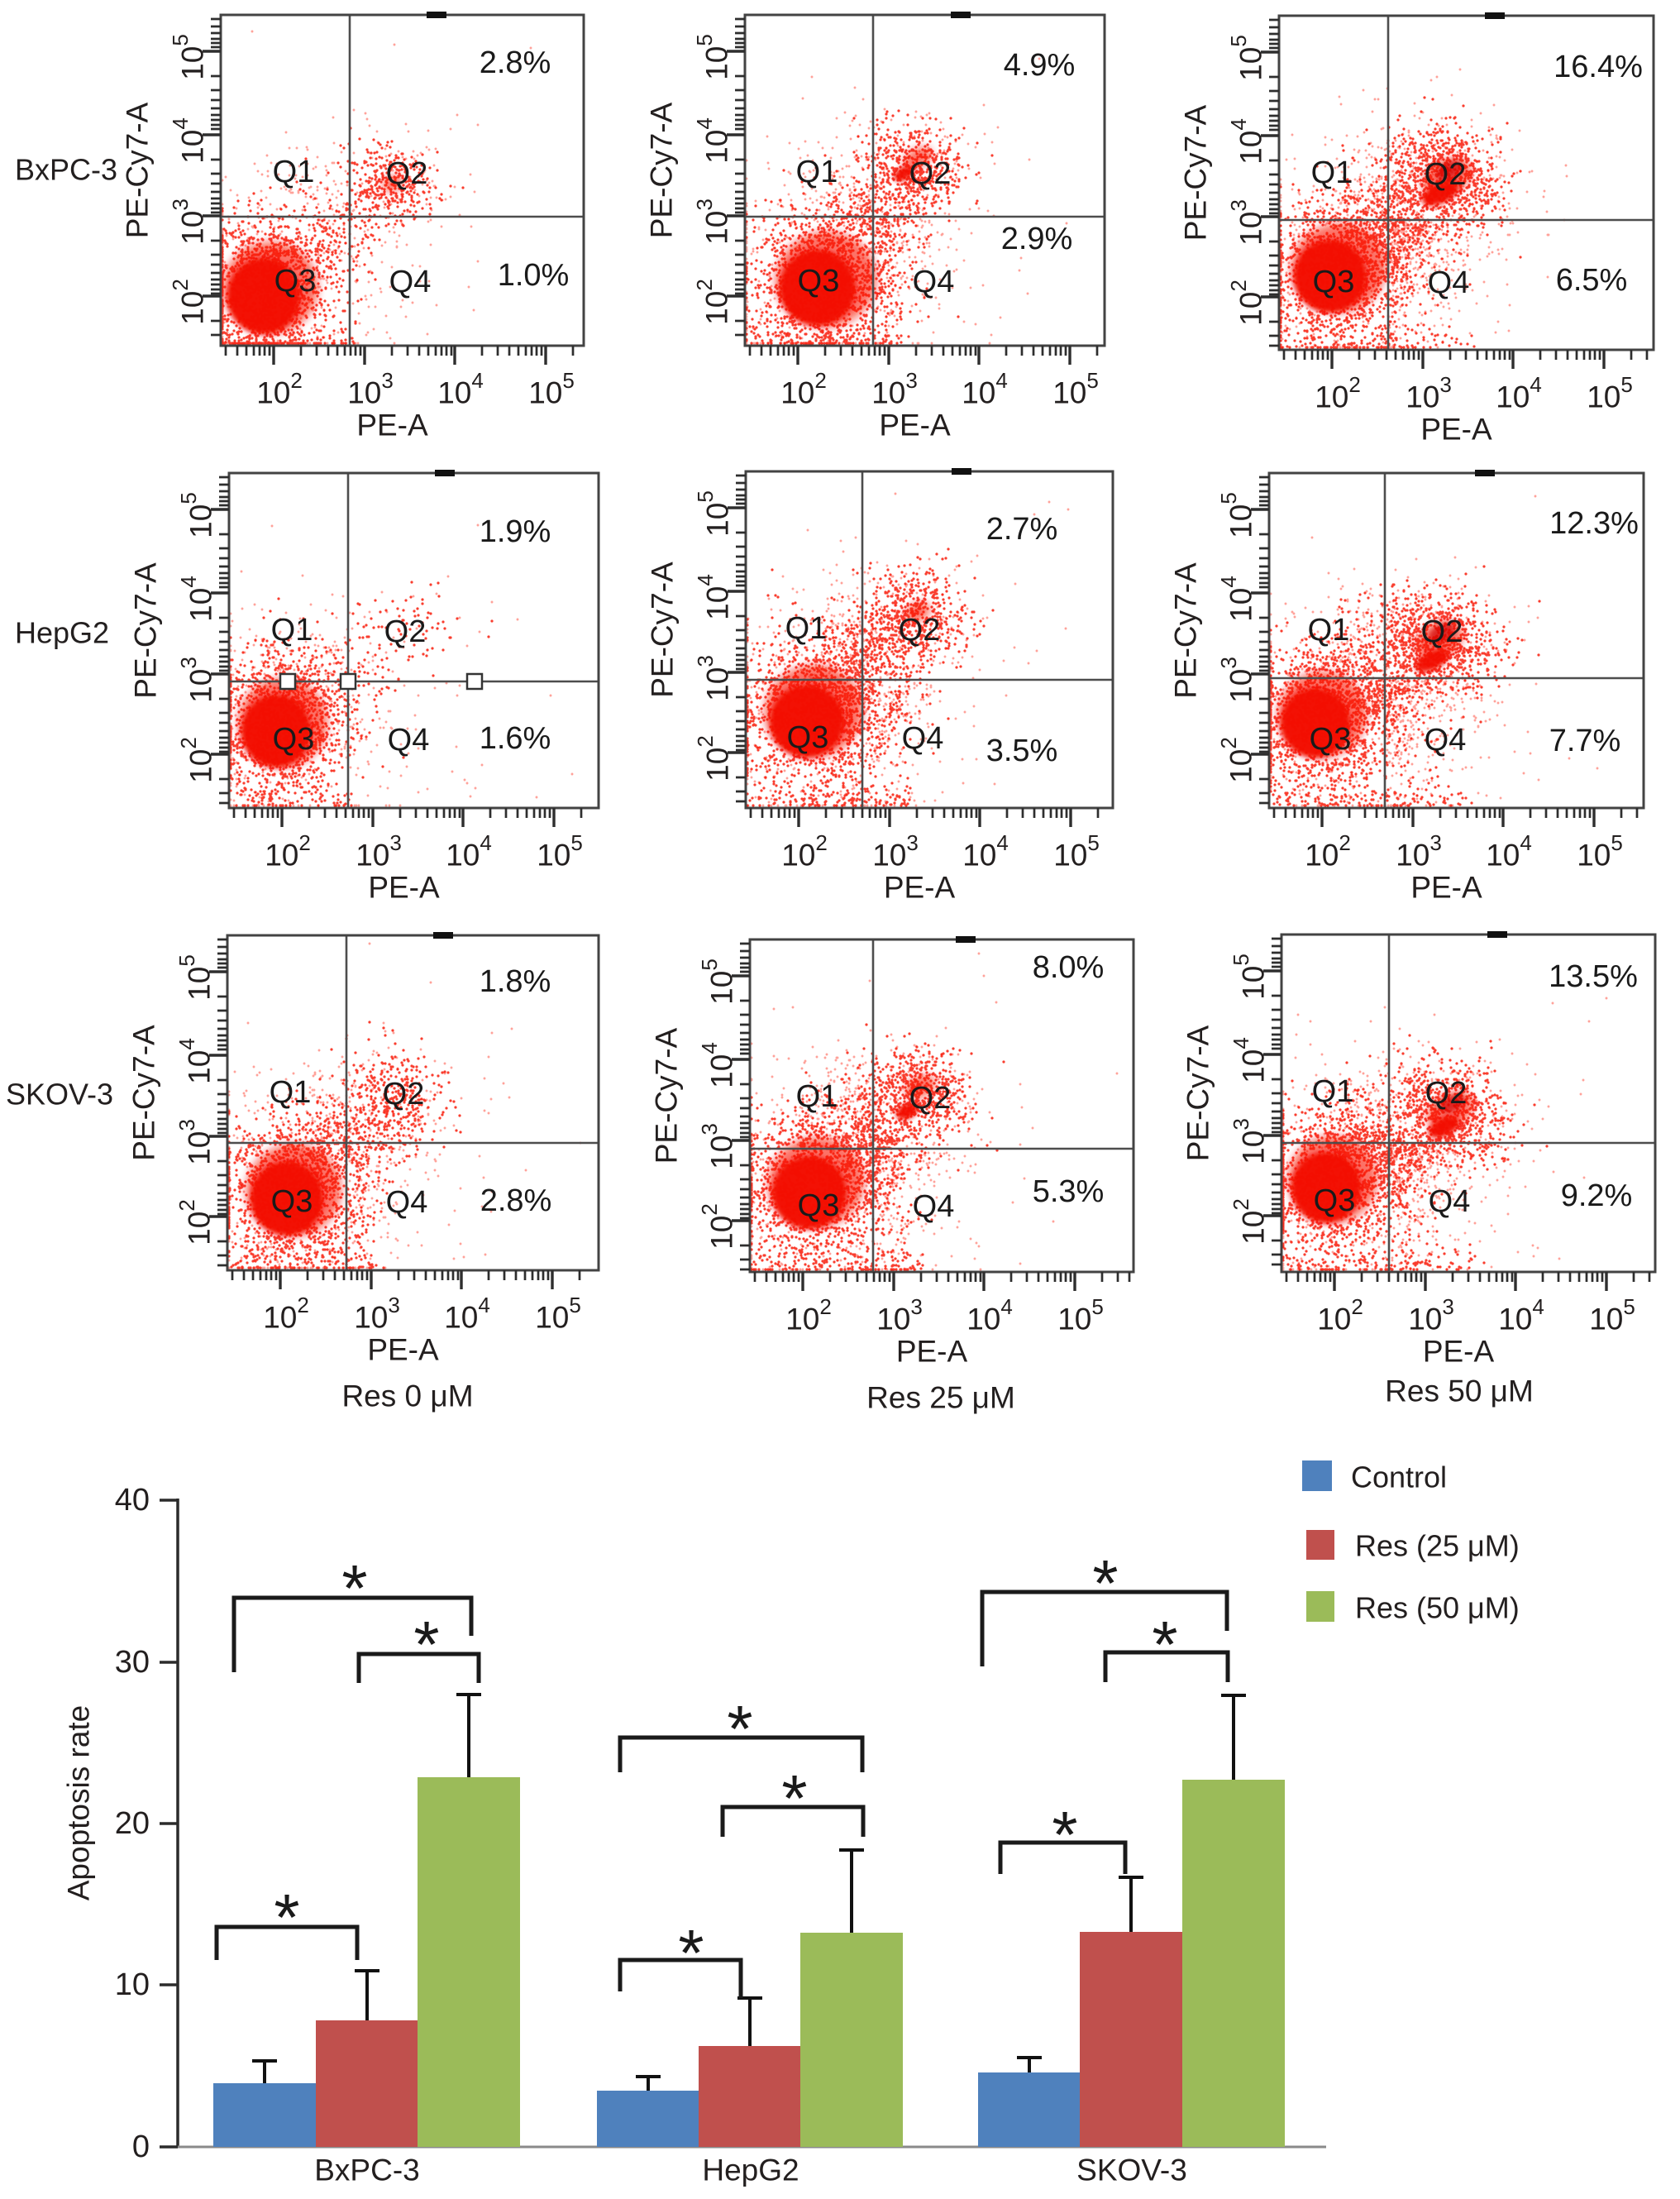 The width and height of the screenshot is (1680, 2199). What do you see at coordinates (1592, 280) in the screenshot?
I see `svg-text: 6.5%` at bounding box center [1592, 280].